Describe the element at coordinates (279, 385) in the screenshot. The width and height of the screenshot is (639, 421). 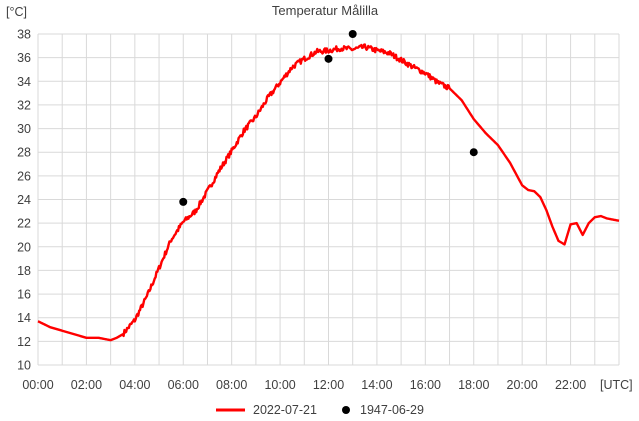
I see `x-tick-label: 10:00` at that location.